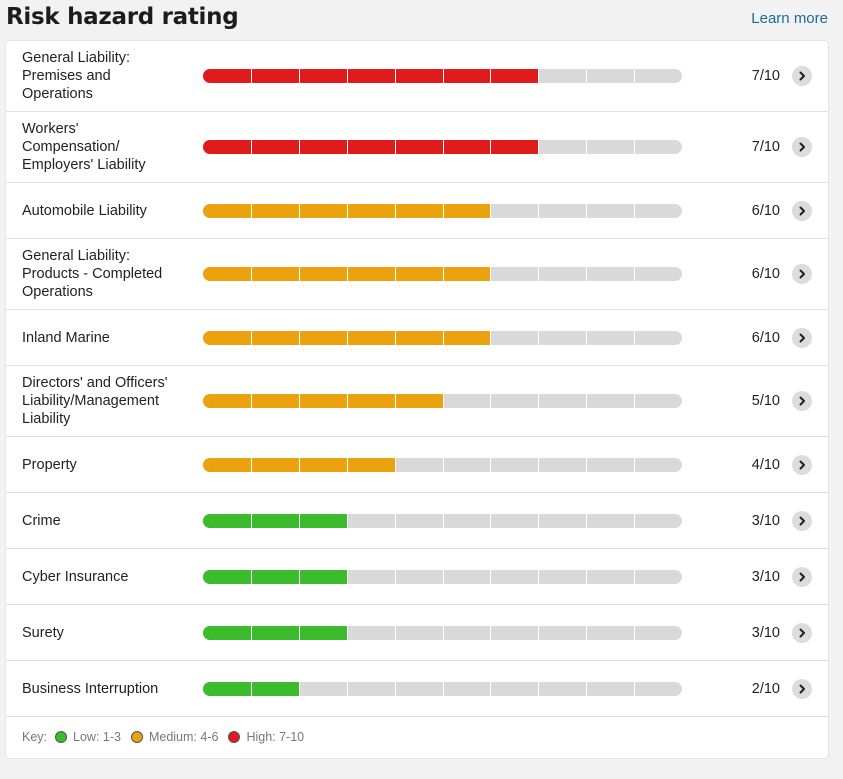 The height and width of the screenshot is (779, 843). I want to click on risk-row: Business Interruption 2/10, so click(417, 689).